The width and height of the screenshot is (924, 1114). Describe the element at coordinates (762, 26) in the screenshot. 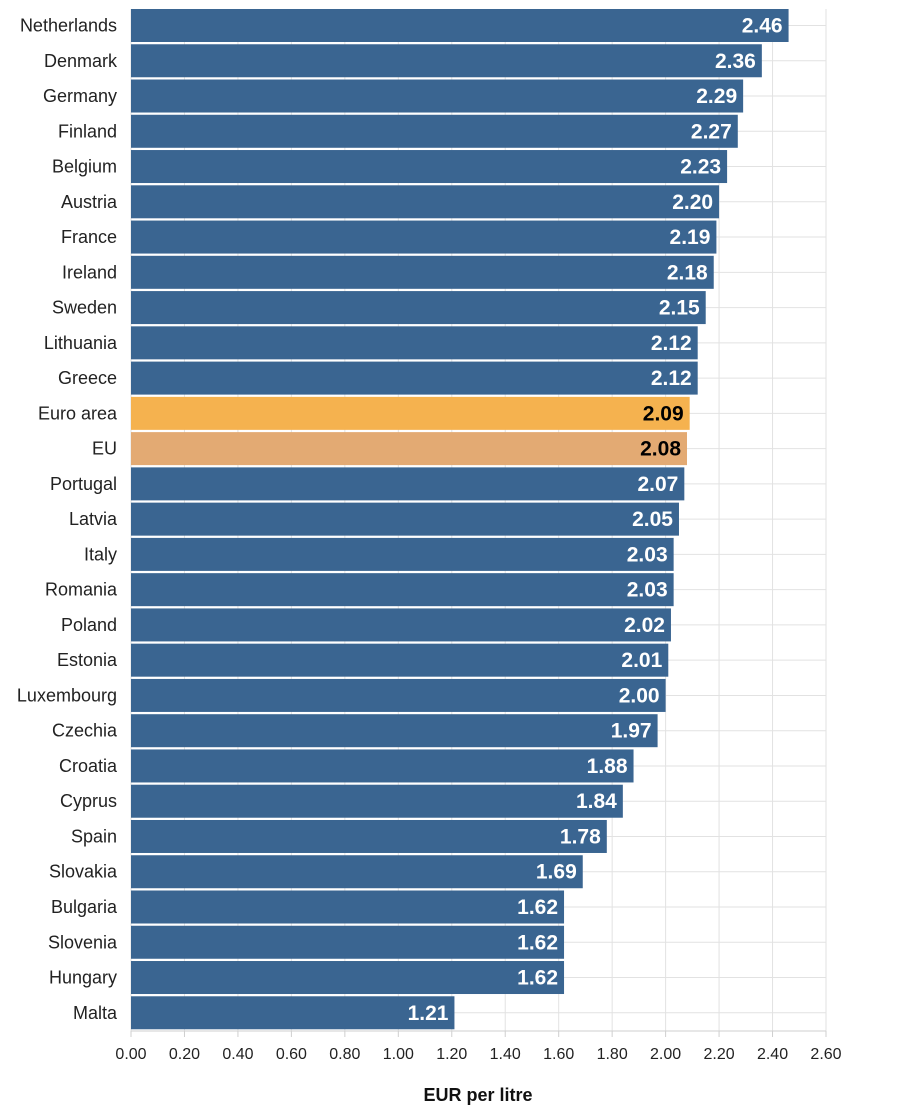

I see `value-label: 2.46` at that location.